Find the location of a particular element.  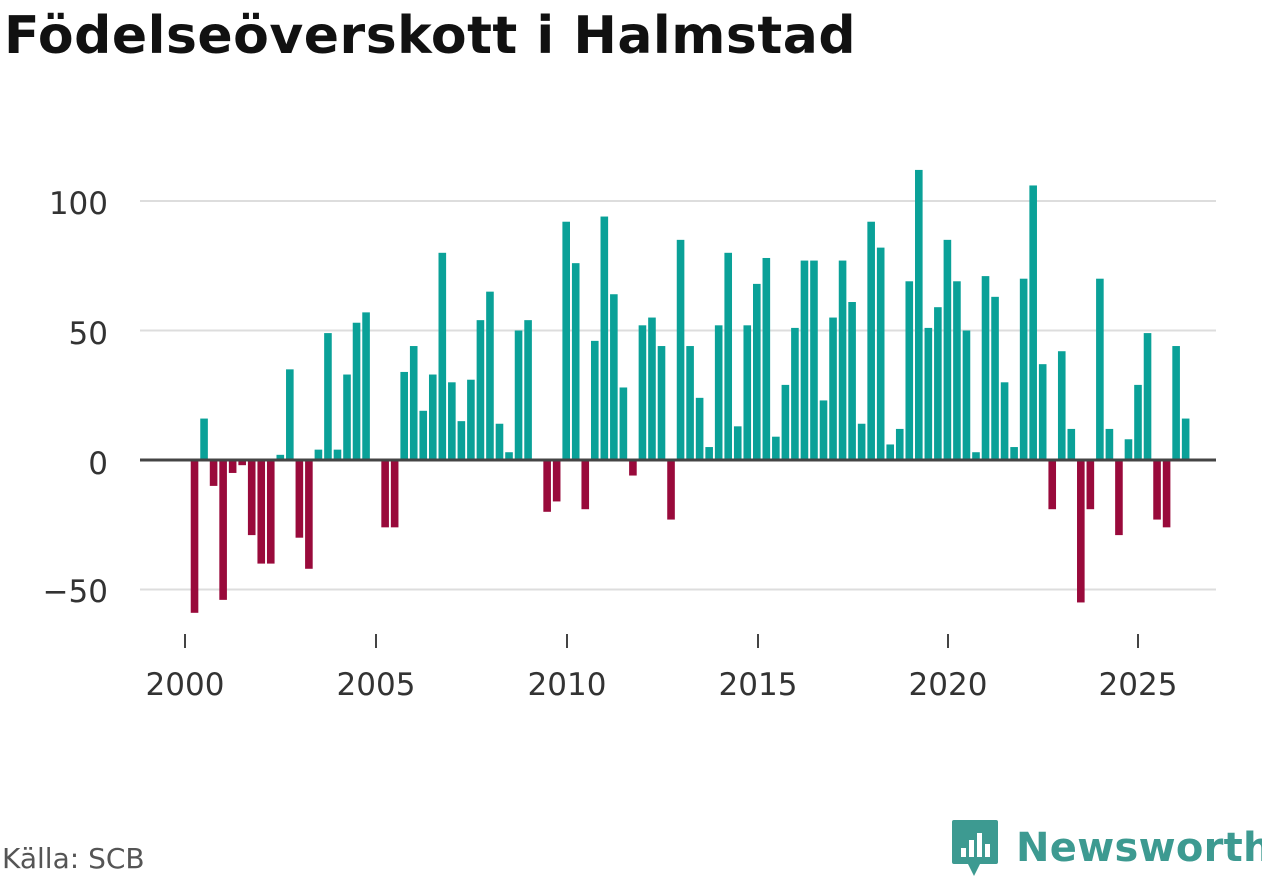

x-tick-label: 2005 is located at coordinates (376, 685).